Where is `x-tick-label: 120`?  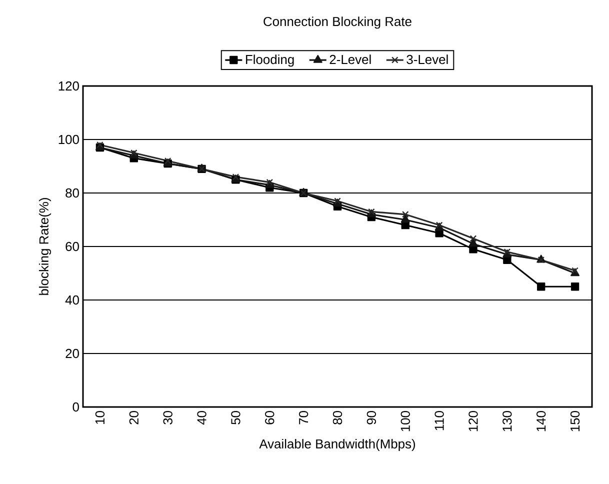
x-tick-label: 120 is located at coordinates (473, 421).